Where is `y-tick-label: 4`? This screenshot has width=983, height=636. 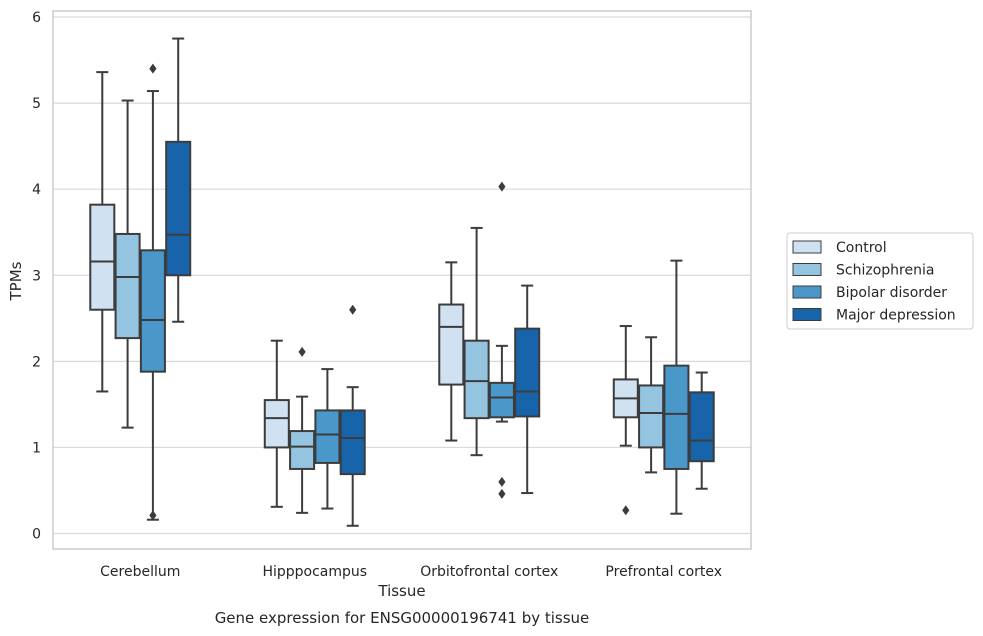
y-tick-label: 4 is located at coordinates (36, 190).